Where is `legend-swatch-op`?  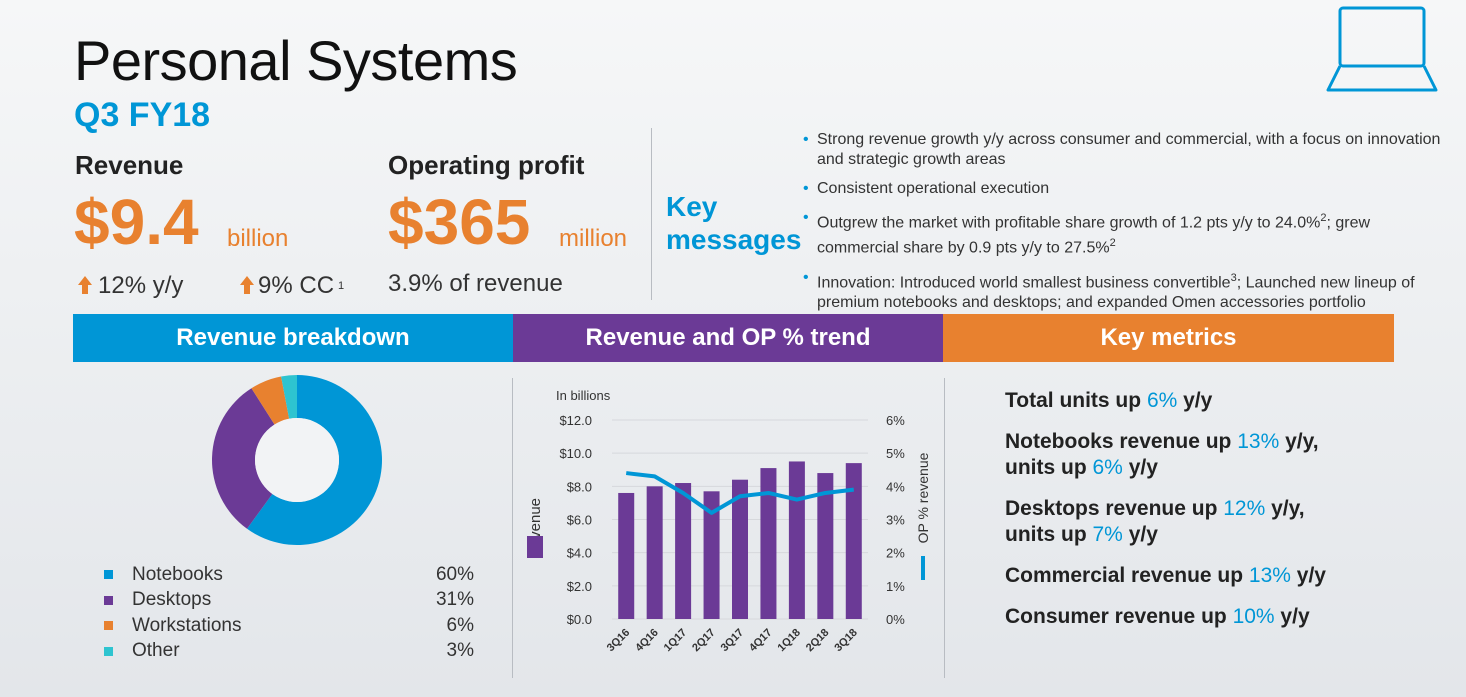 legend-swatch-op is located at coordinates (923, 568).